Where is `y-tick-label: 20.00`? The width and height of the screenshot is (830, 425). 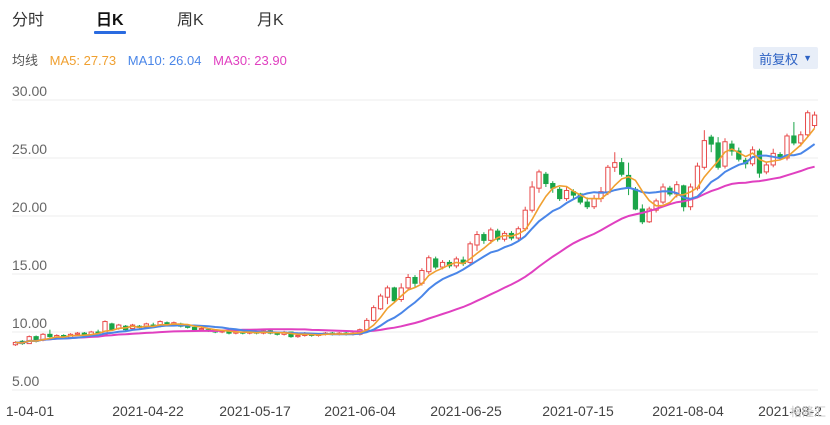 y-tick-label: 20.00 is located at coordinates (29, 207).